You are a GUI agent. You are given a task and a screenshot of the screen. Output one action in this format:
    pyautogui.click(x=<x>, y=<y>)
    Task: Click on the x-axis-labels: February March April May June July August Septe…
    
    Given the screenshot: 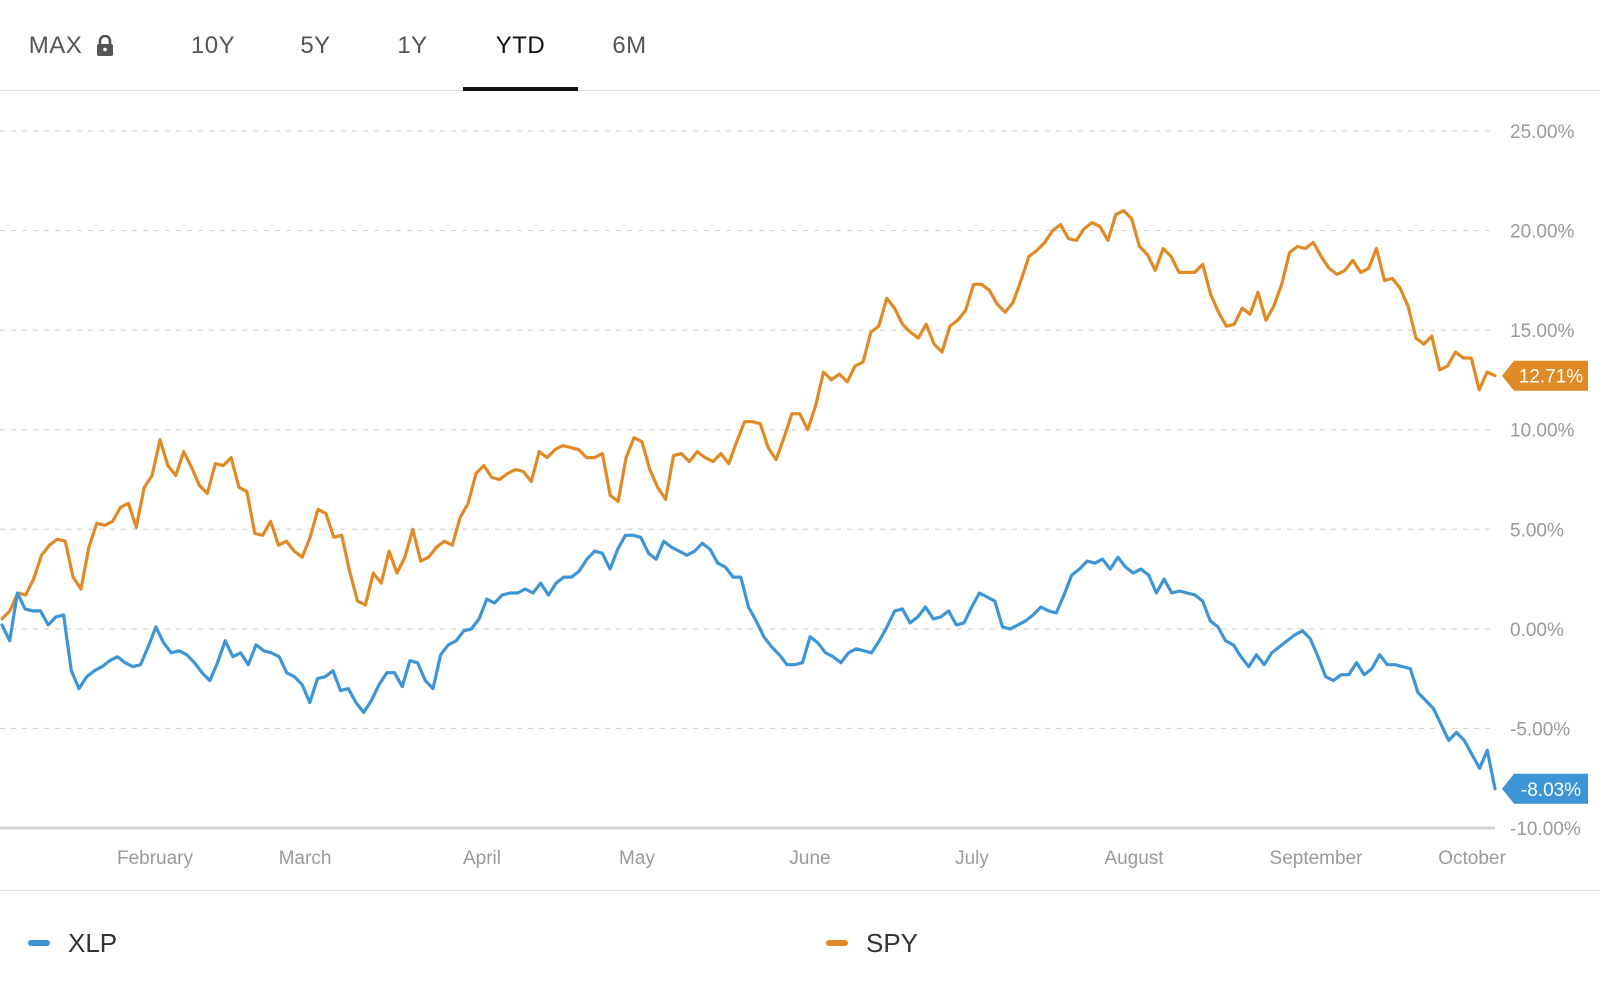 What is the action you would take?
    pyautogui.click(x=811, y=858)
    